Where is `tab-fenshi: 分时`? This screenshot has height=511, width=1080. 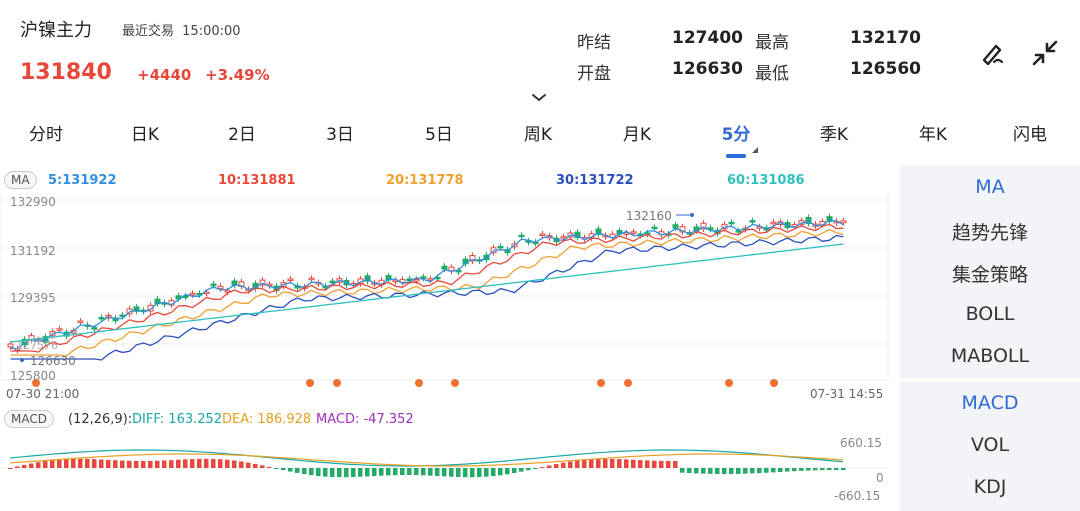
tab-fenshi: 分时 is located at coordinates (46, 135).